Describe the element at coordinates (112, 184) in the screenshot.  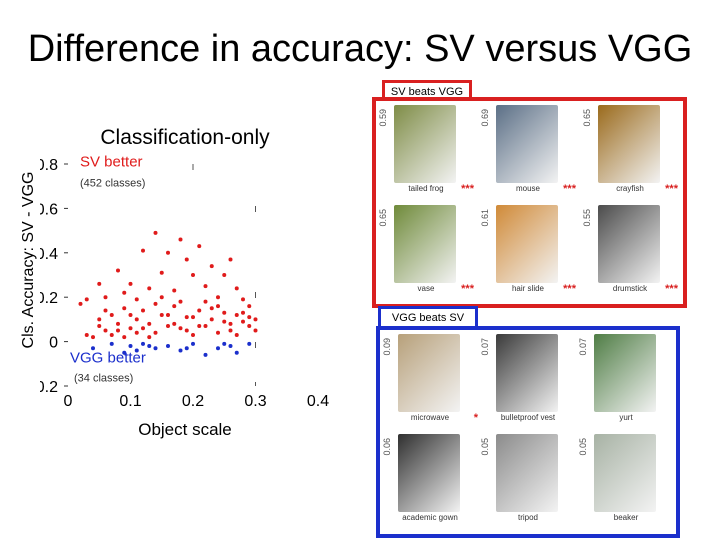
I see `sv-count-annotation: (452 classes)` at that location.